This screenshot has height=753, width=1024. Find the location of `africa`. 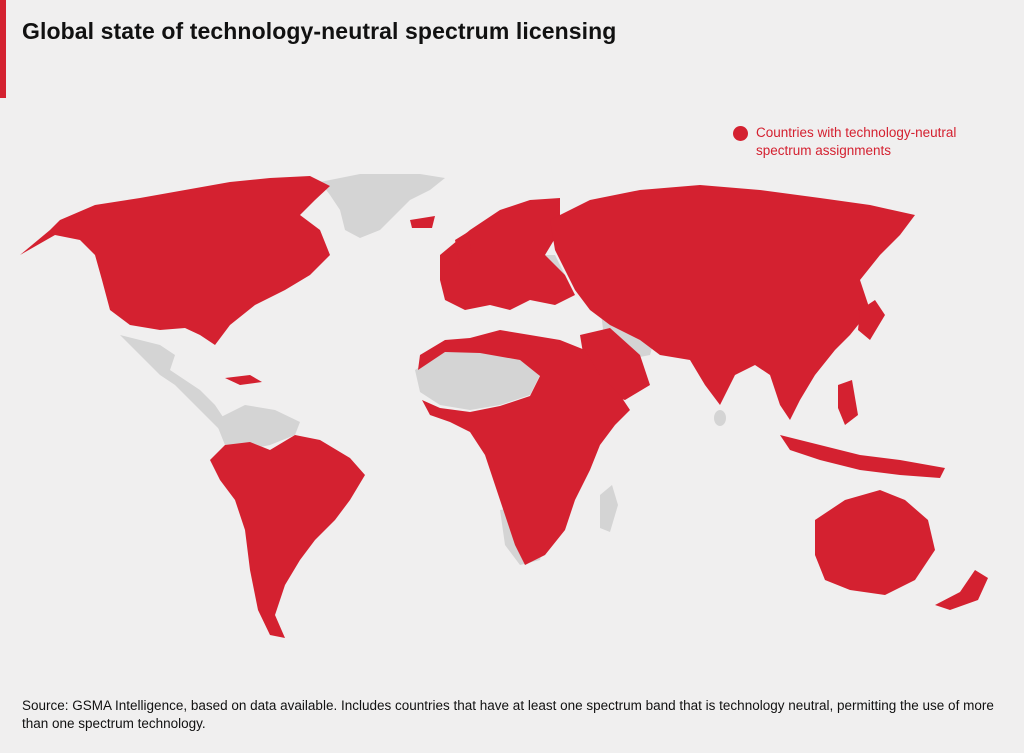

africa is located at coordinates (524, 447).